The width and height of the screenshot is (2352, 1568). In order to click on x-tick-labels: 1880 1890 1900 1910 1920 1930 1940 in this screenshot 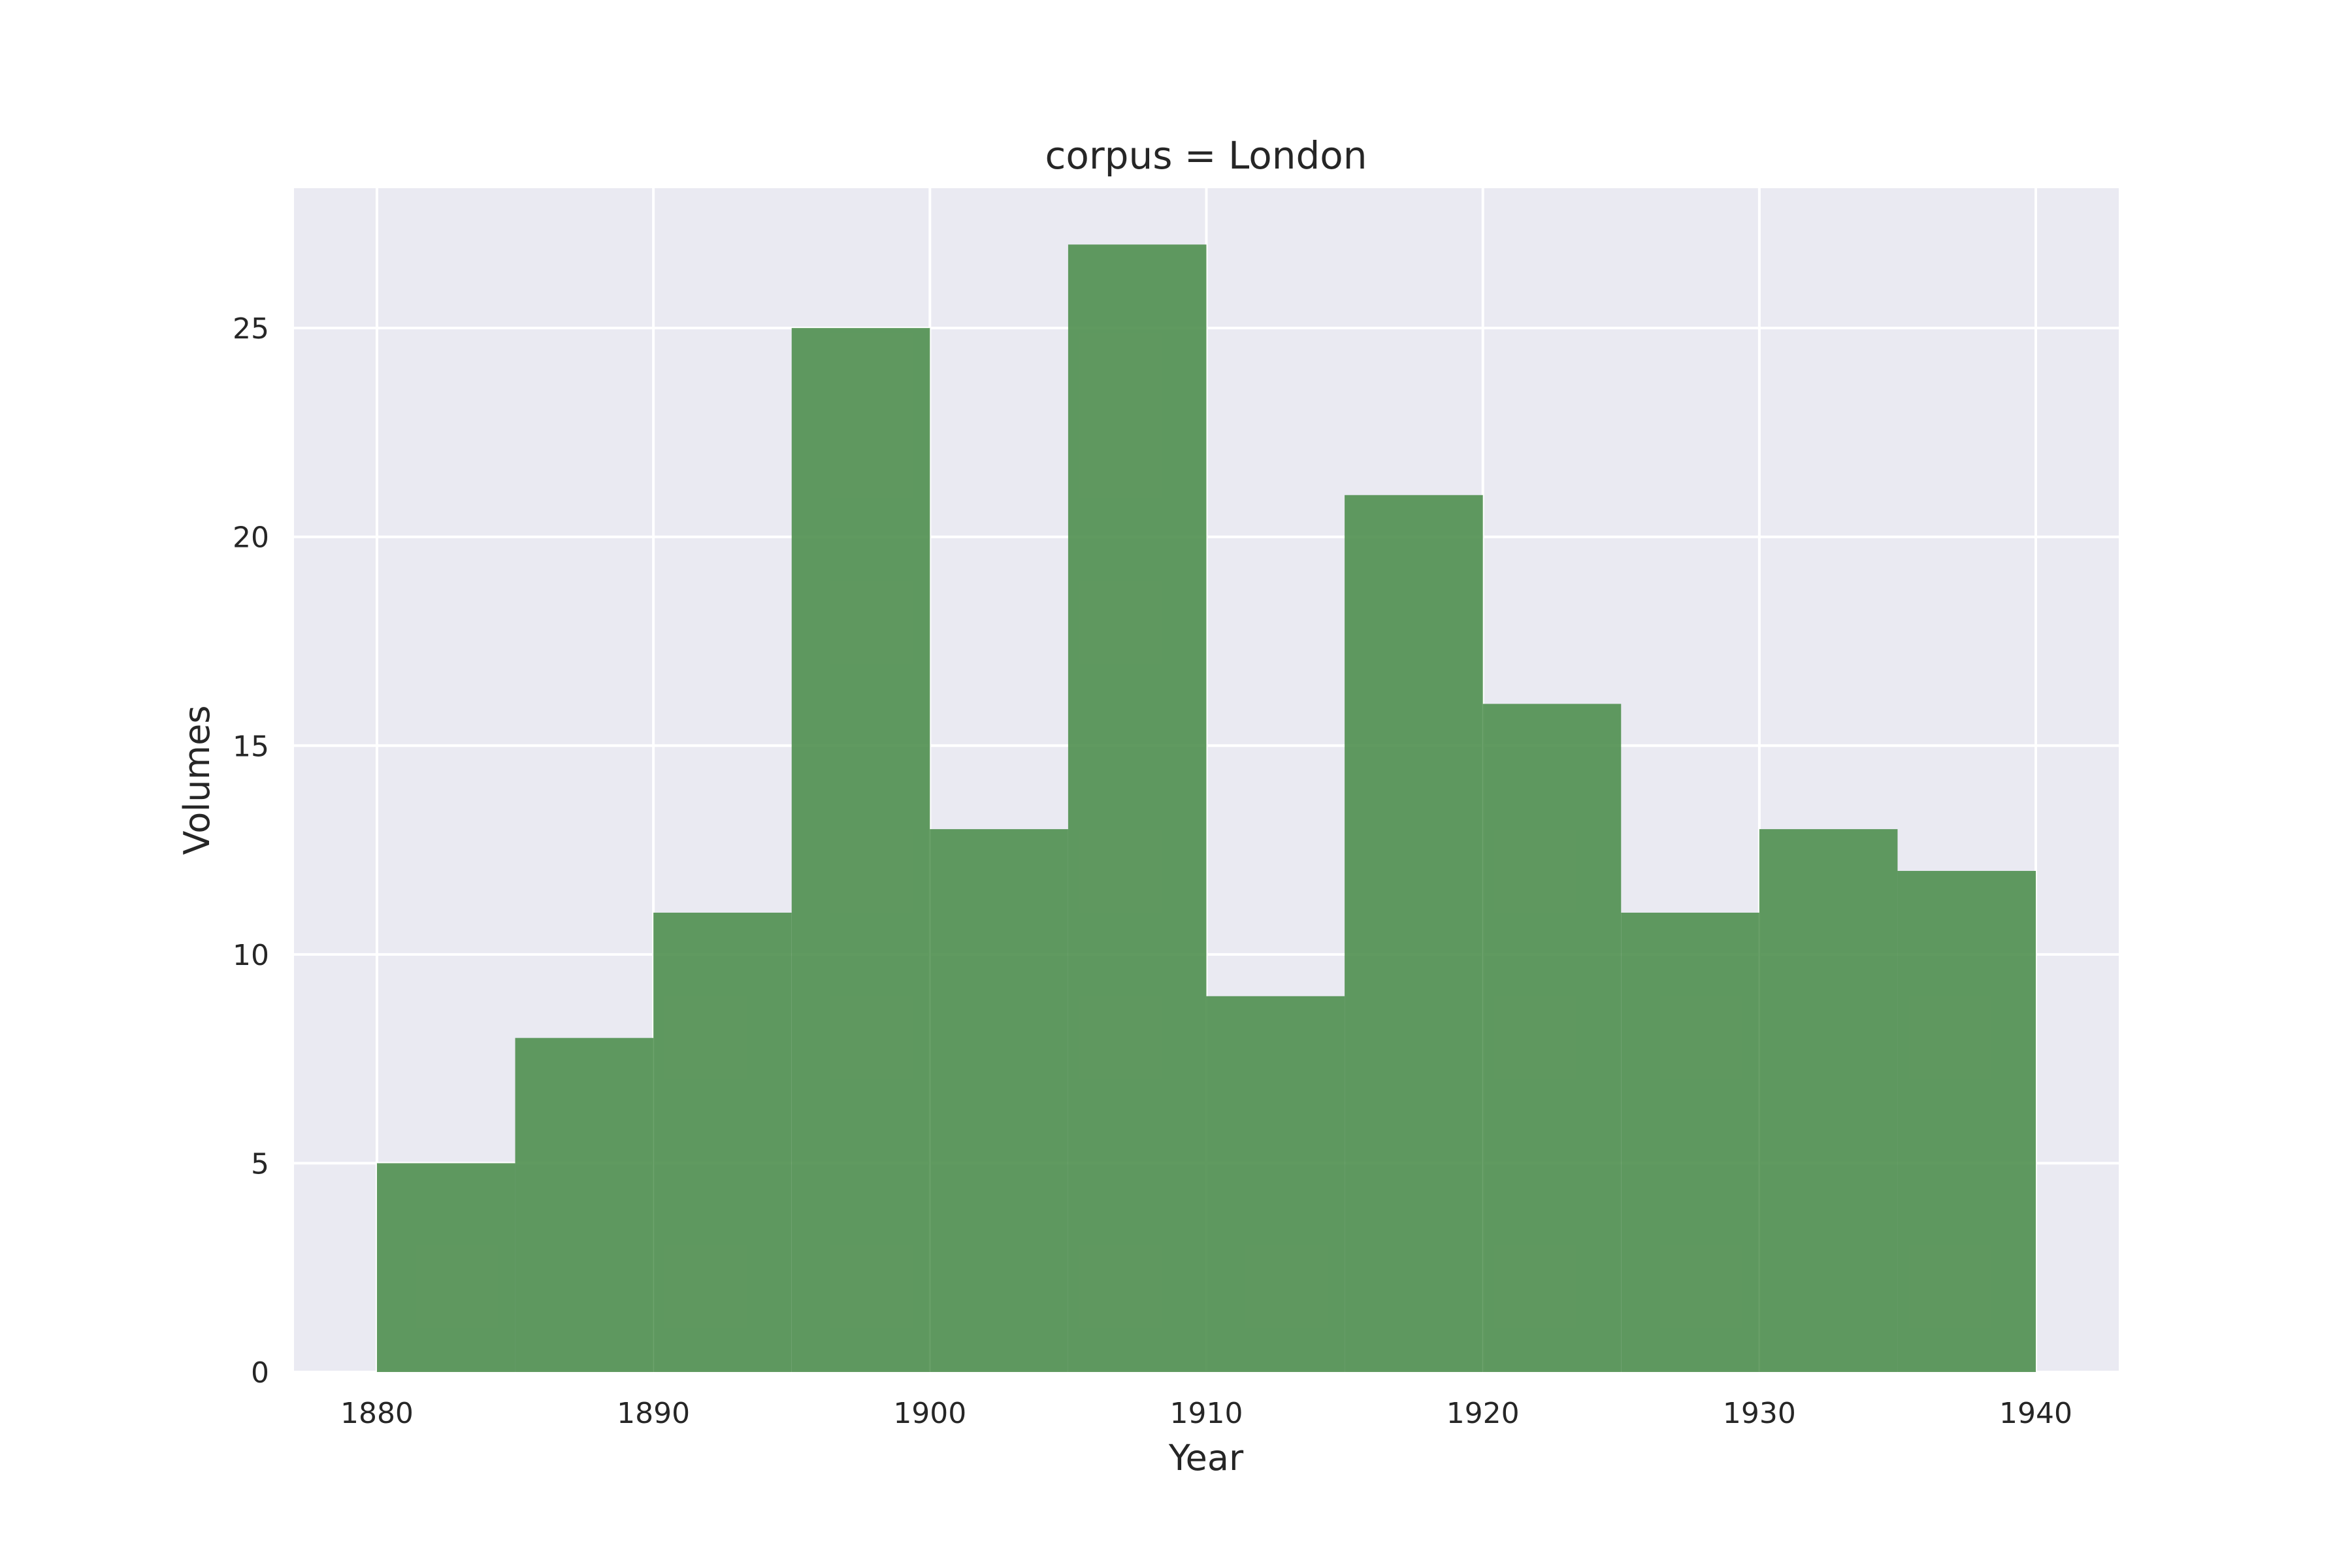, I will do `click(1206, 1413)`.